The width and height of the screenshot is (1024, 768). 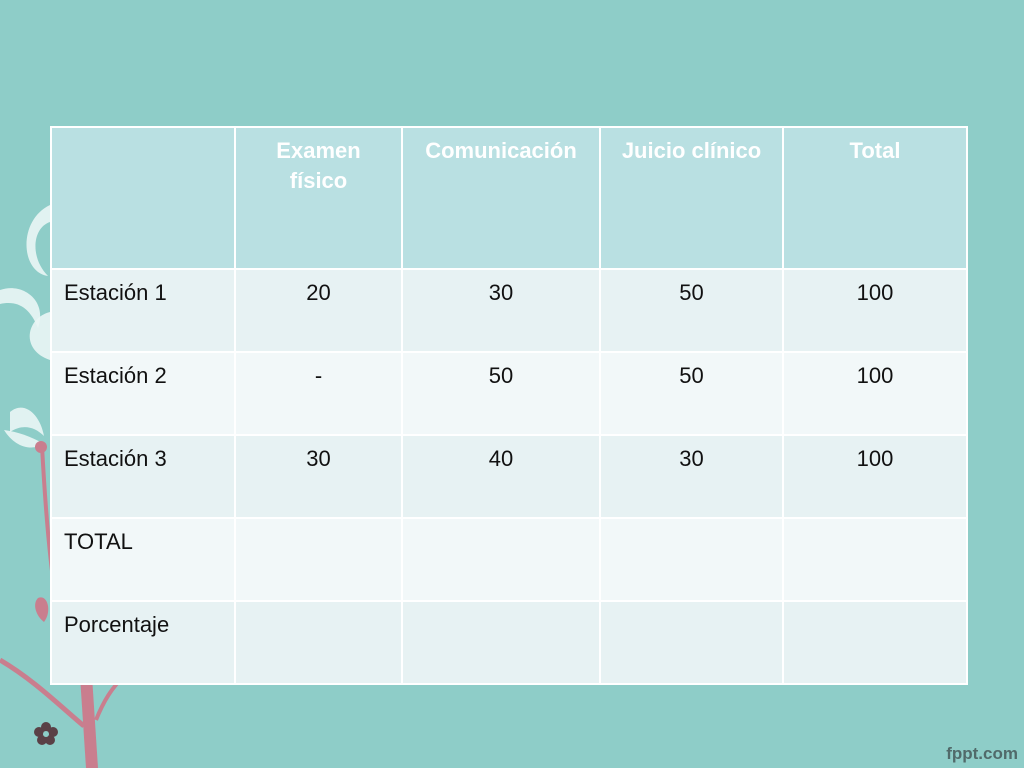 What do you see at coordinates (46, 733) in the screenshot?
I see `small-flower-icon` at bounding box center [46, 733].